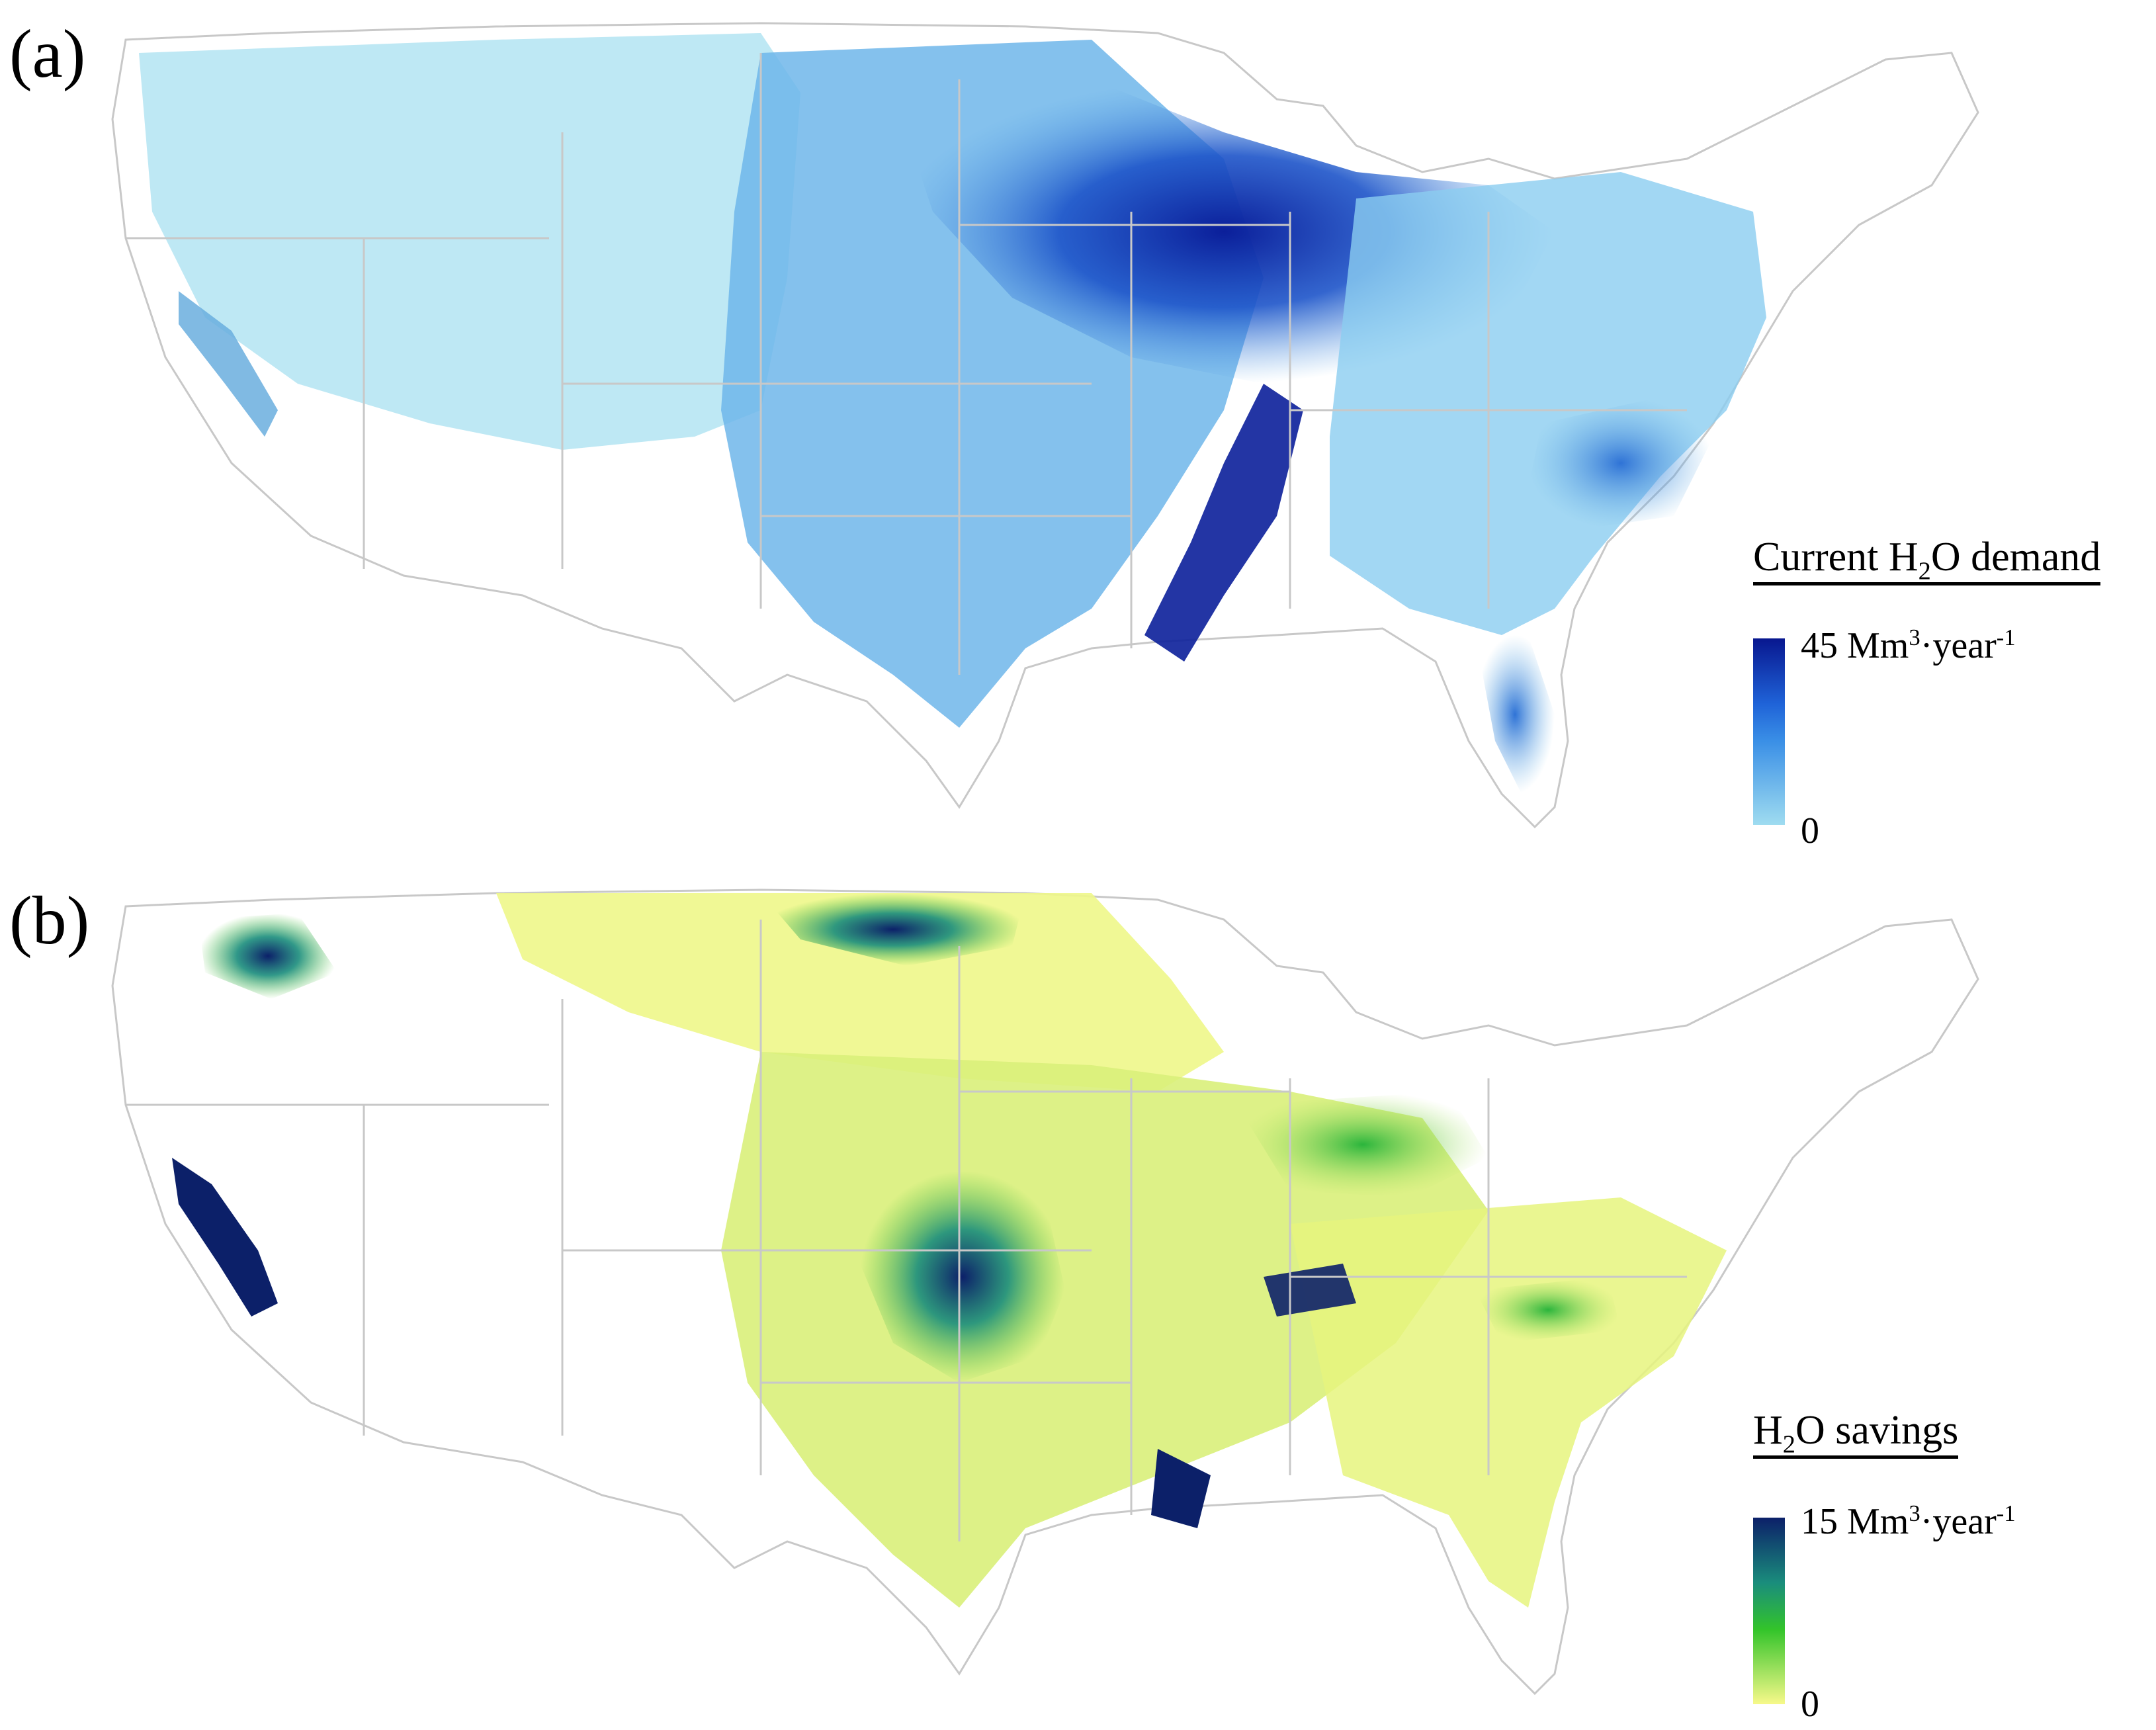 The width and height of the screenshot is (2156, 1730). I want to click on california-hotspot, so click(225, 1238).